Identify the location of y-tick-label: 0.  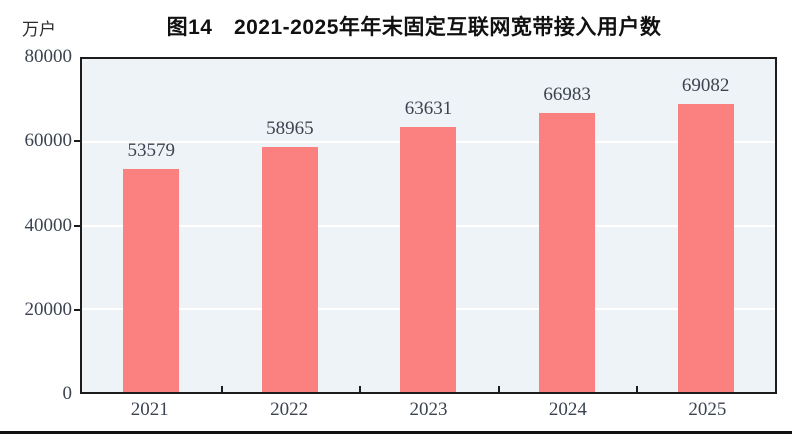
(67, 393).